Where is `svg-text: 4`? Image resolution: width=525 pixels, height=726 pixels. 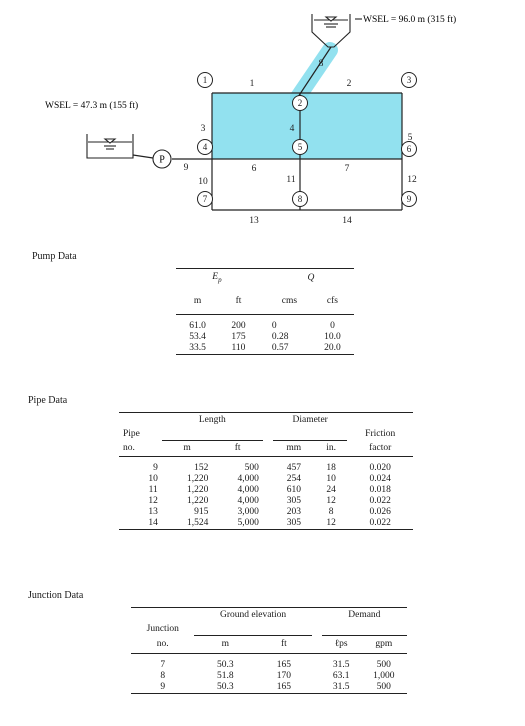
svg-text: 4 is located at coordinates (205, 147).